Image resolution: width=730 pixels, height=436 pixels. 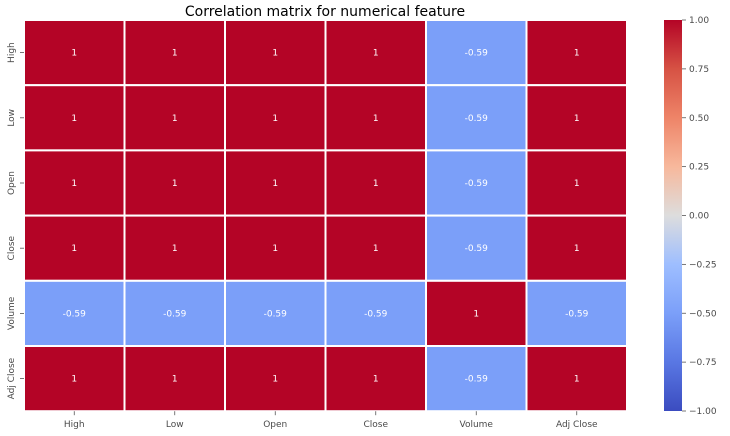 I want to click on x-tick-label: Low, so click(x=175, y=425).